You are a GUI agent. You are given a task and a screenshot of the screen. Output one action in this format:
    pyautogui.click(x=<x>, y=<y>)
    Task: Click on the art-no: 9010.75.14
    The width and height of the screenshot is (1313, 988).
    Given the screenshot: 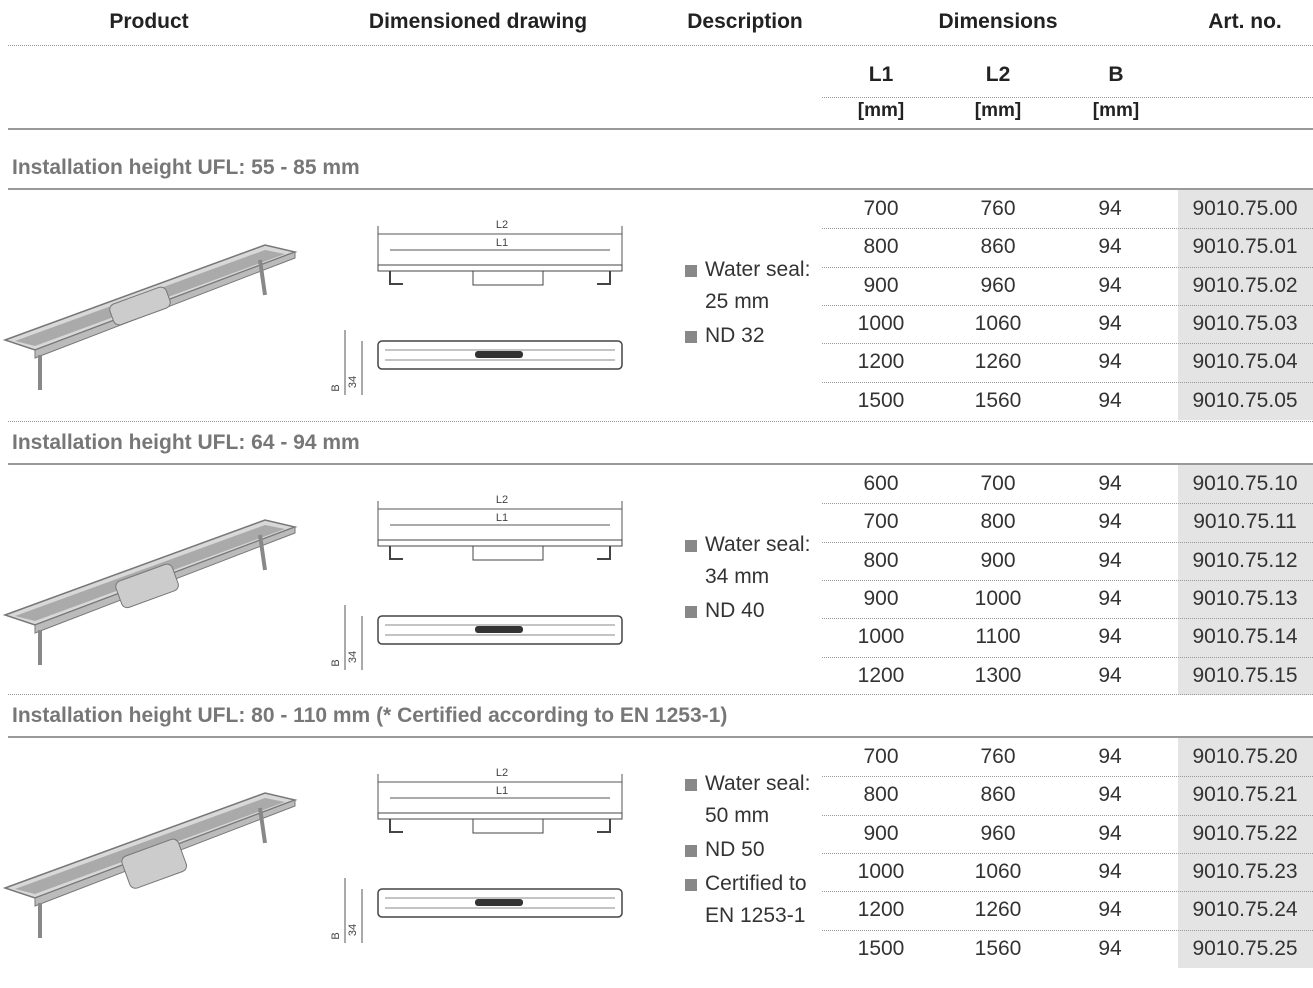 What is the action you would take?
    pyautogui.click(x=1245, y=637)
    